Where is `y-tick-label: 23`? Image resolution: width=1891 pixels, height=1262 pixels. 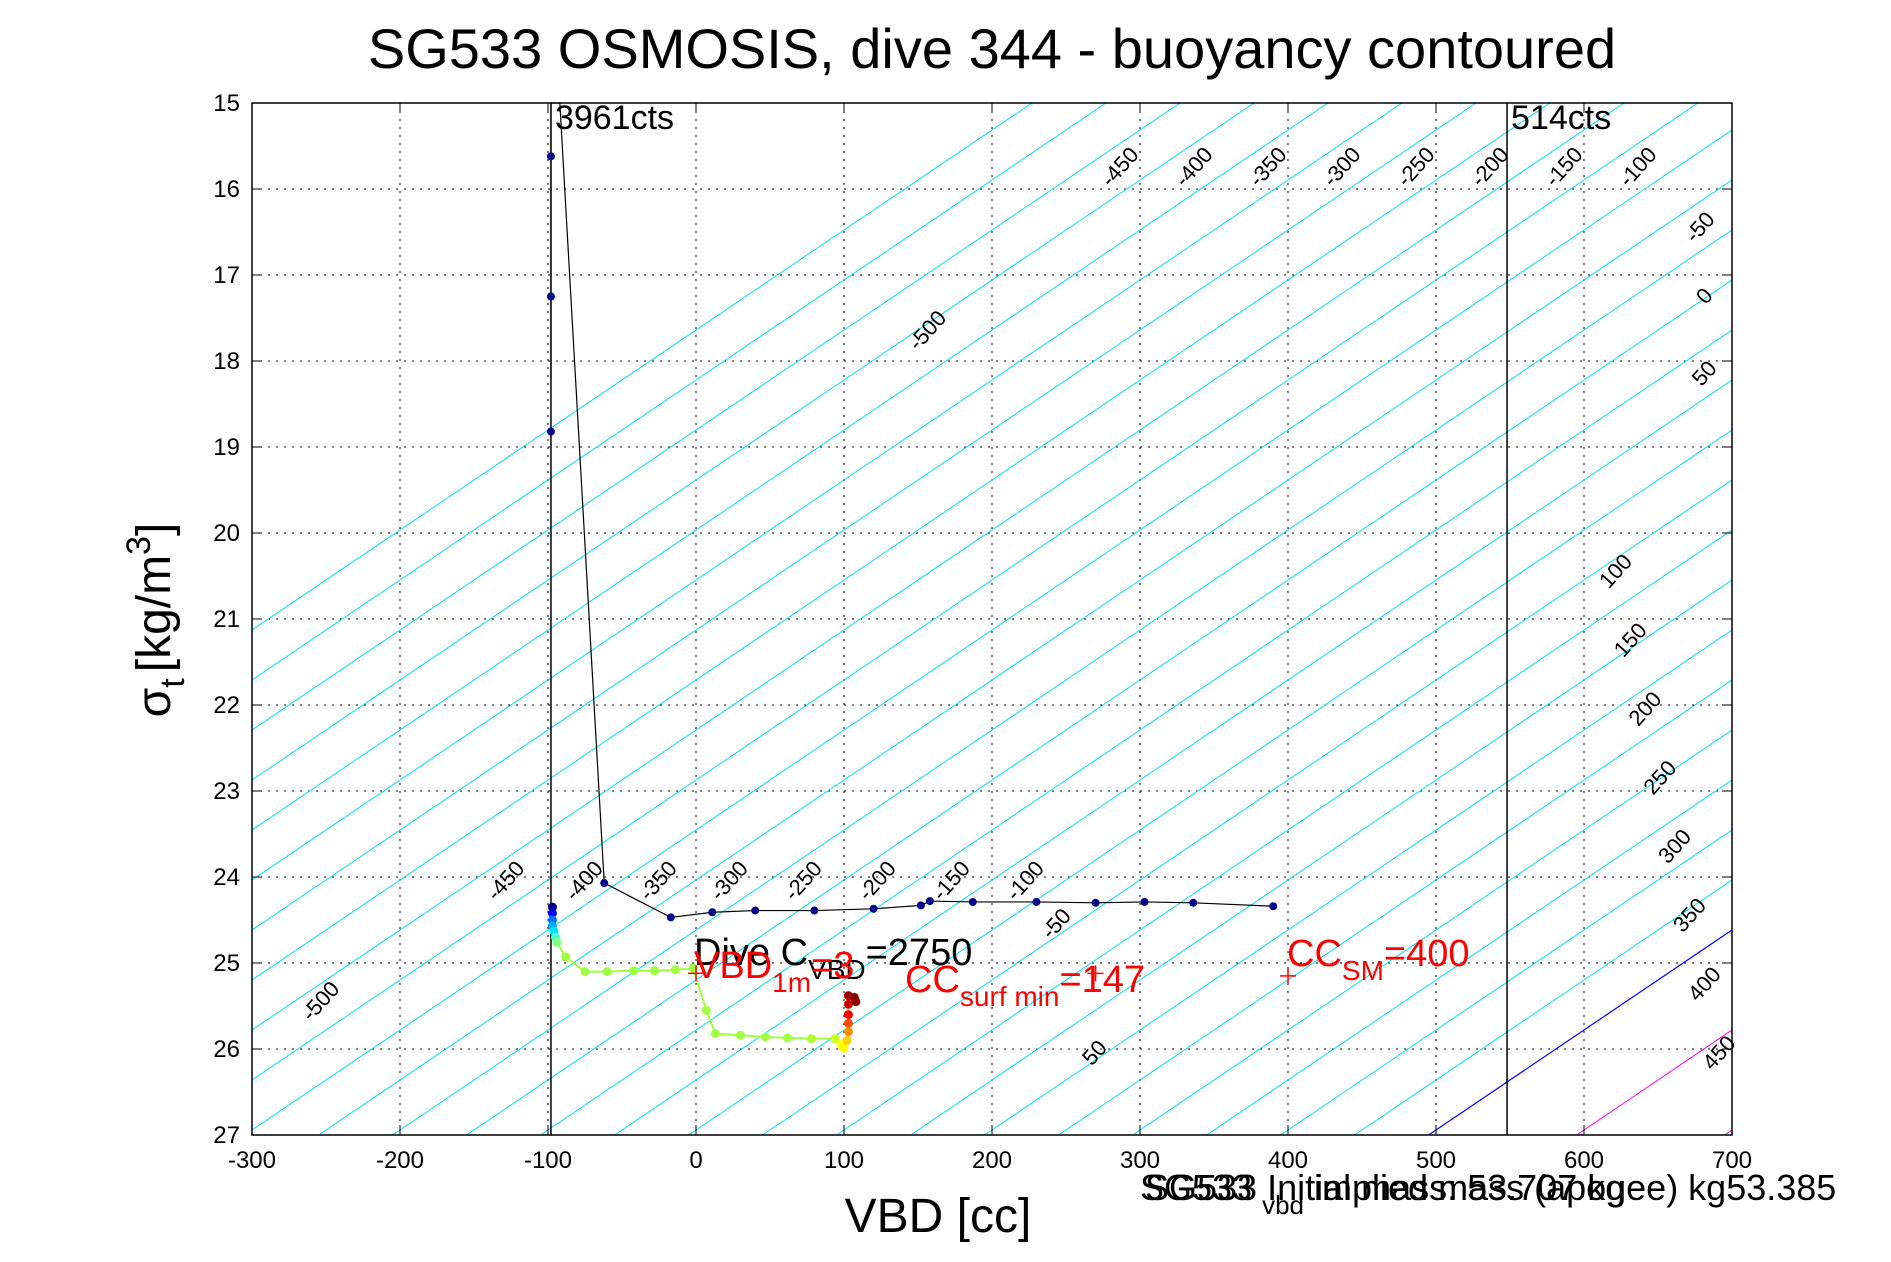
y-tick-label: 23 is located at coordinates (226, 791).